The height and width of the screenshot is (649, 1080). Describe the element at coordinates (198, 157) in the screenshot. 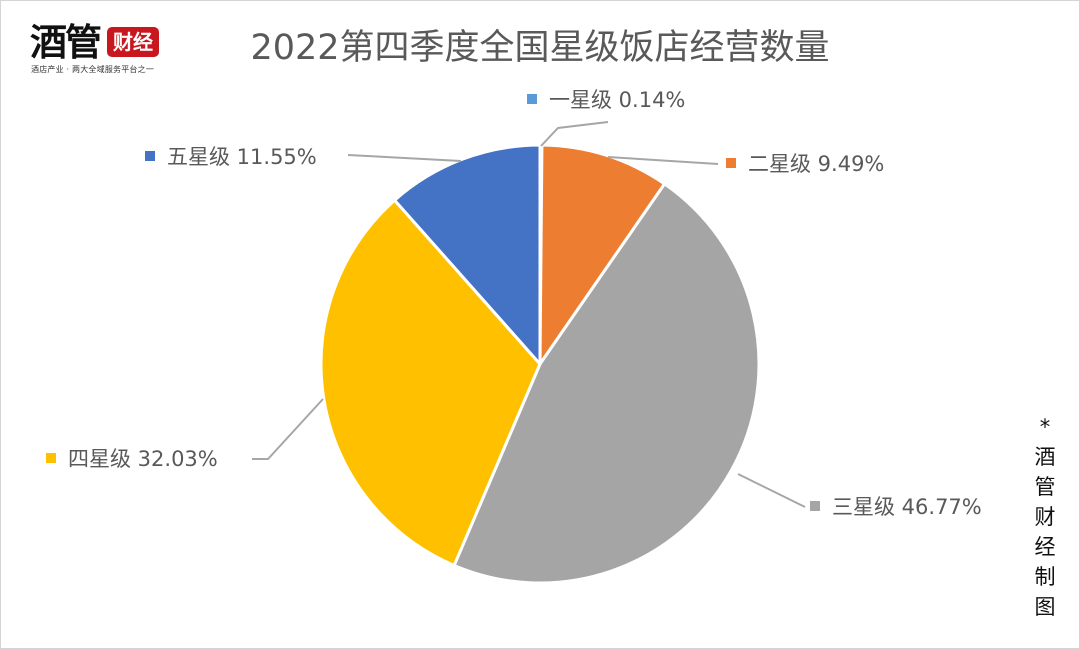

I see `slice-category: 五星级` at that location.